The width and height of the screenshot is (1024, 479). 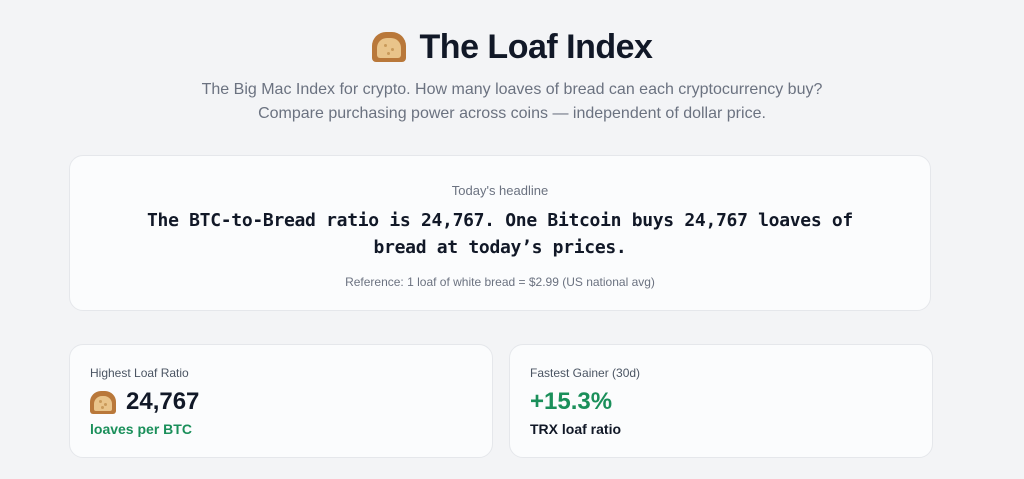 I want to click on title-row: The Loaf Index, so click(x=512, y=47).